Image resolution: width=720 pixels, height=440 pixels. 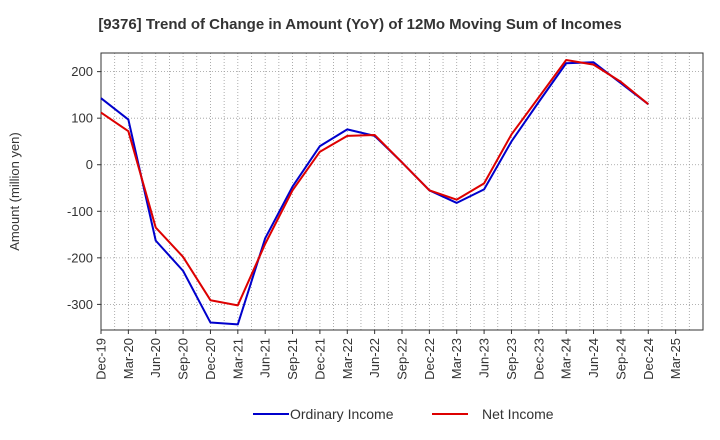 I want to click on x-tick-label: Dec-22, so click(x=429, y=359).